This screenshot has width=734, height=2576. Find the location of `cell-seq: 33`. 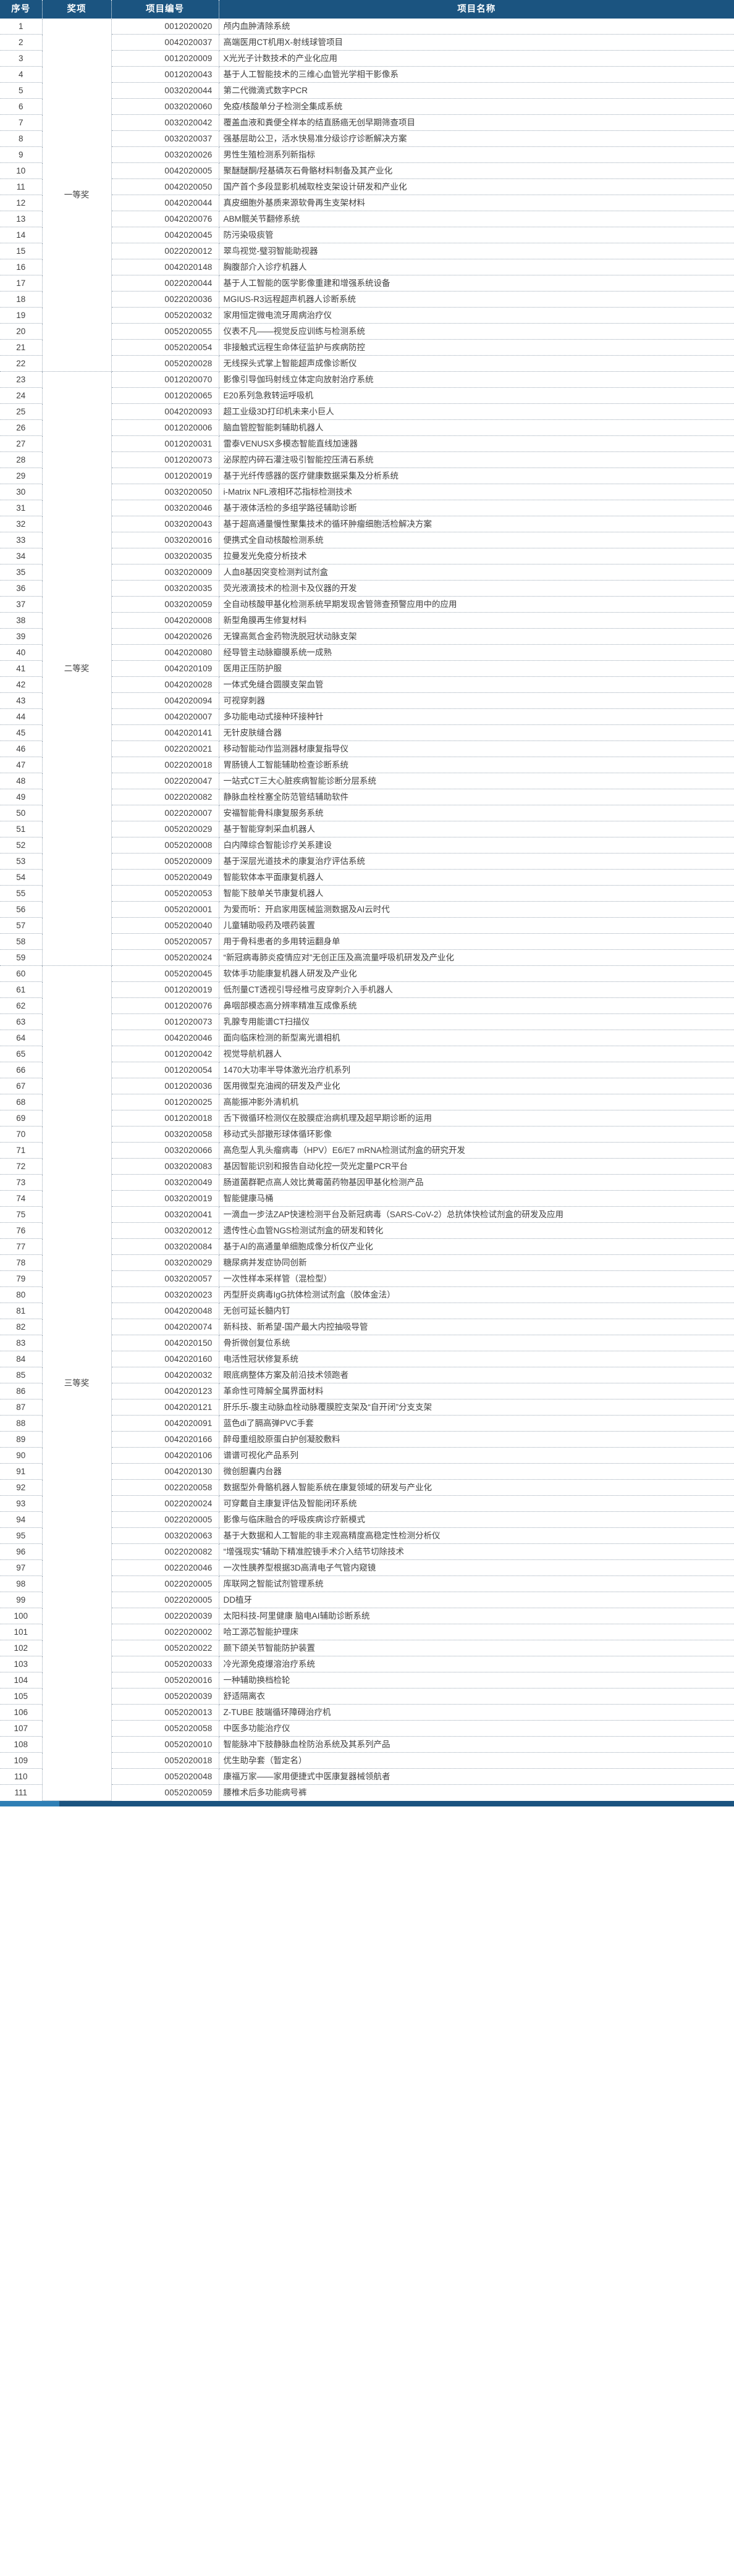

cell-seq: 33 is located at coordinates (21, 540).